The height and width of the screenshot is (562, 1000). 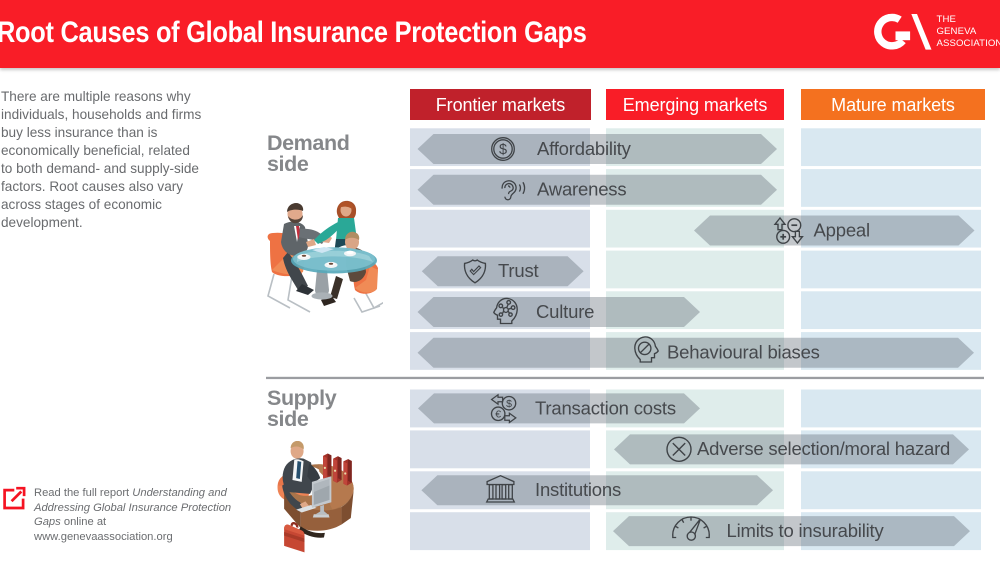 I want to click on svg-text: THE, so click(x=947, y=19).